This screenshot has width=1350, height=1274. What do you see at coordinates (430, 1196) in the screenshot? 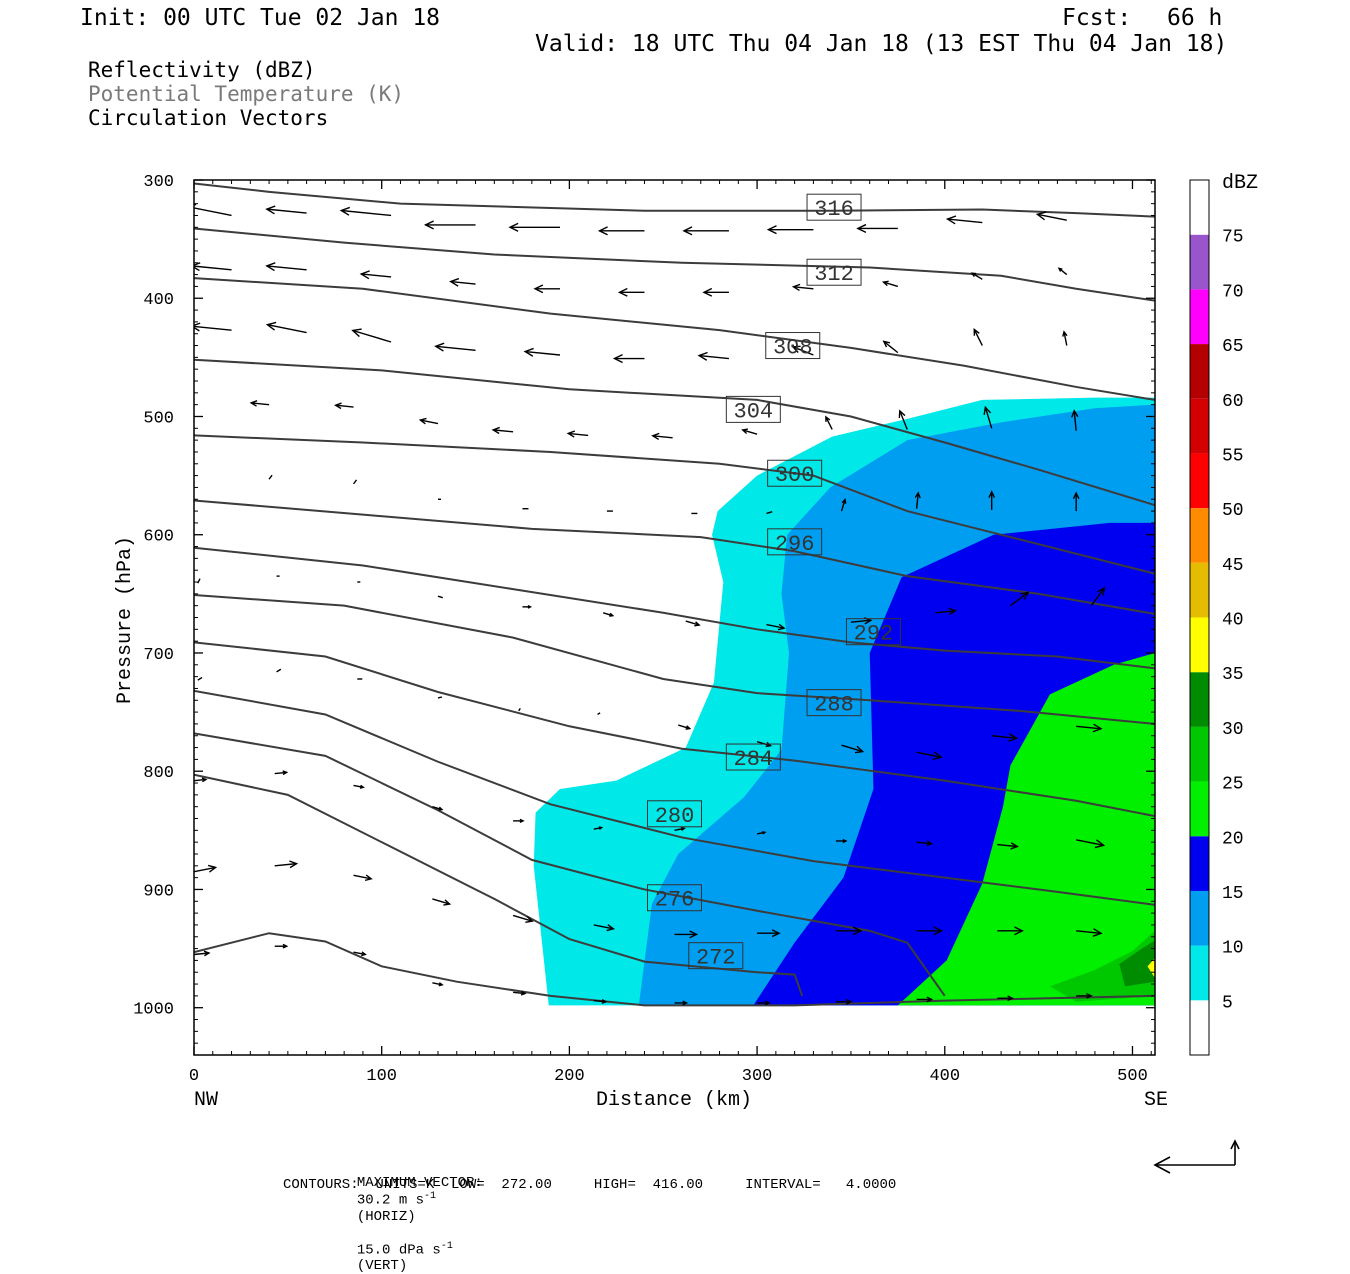
I see `max-horiz-exponent: -1` at bounding box center [430, 1196].